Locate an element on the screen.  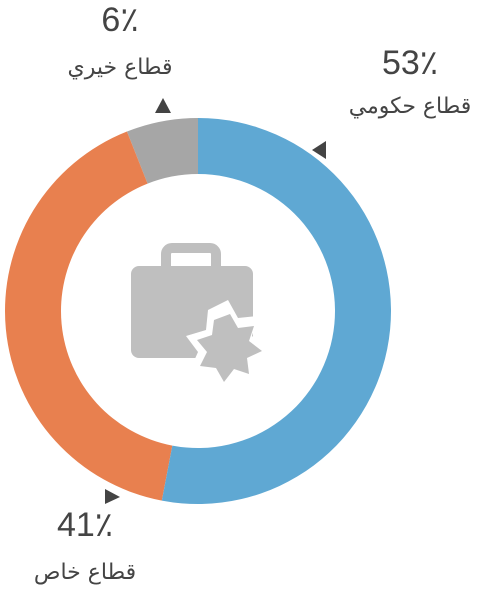
category-label: قطاع حكومي is located at coordinates (410, 106).